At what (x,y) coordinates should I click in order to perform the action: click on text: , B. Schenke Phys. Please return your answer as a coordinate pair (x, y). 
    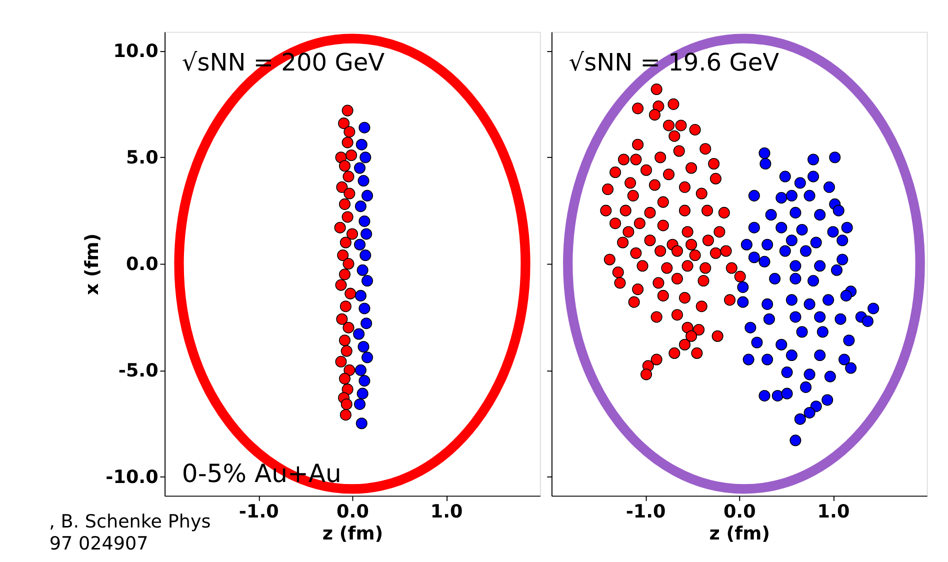
    Looking at the image, I should click on (130, 521).